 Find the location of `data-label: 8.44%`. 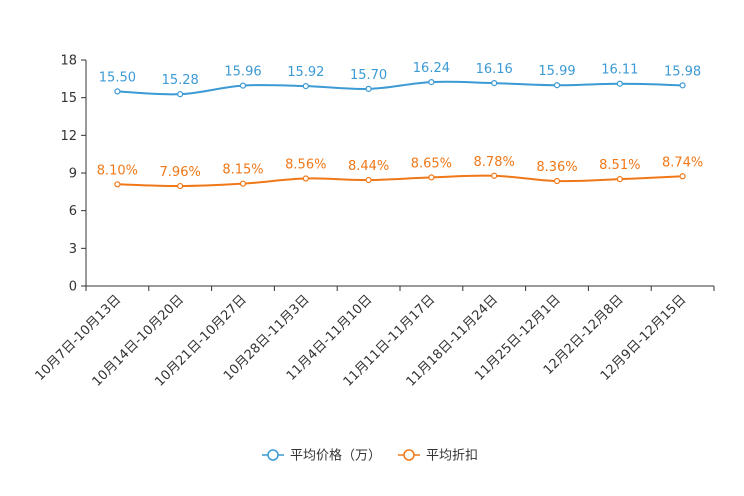

data-label: 8.44% is located at coordinates (368, 166).